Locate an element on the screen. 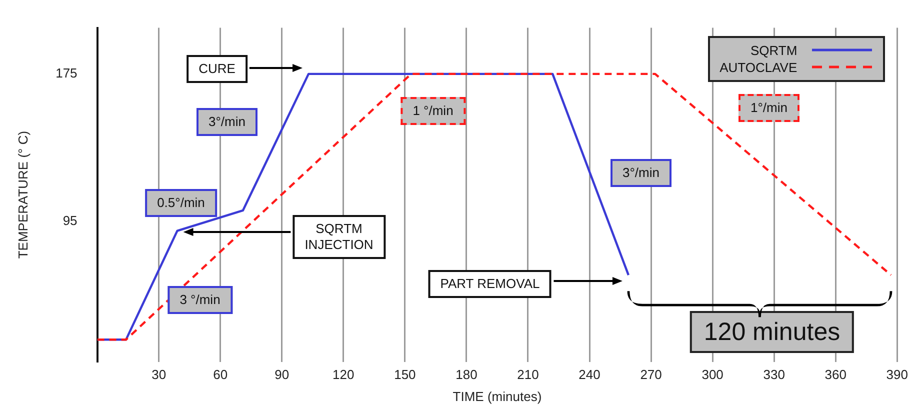 The image size is (914, 405). x-tick-label: 180 is located at coordinates (467, 374).